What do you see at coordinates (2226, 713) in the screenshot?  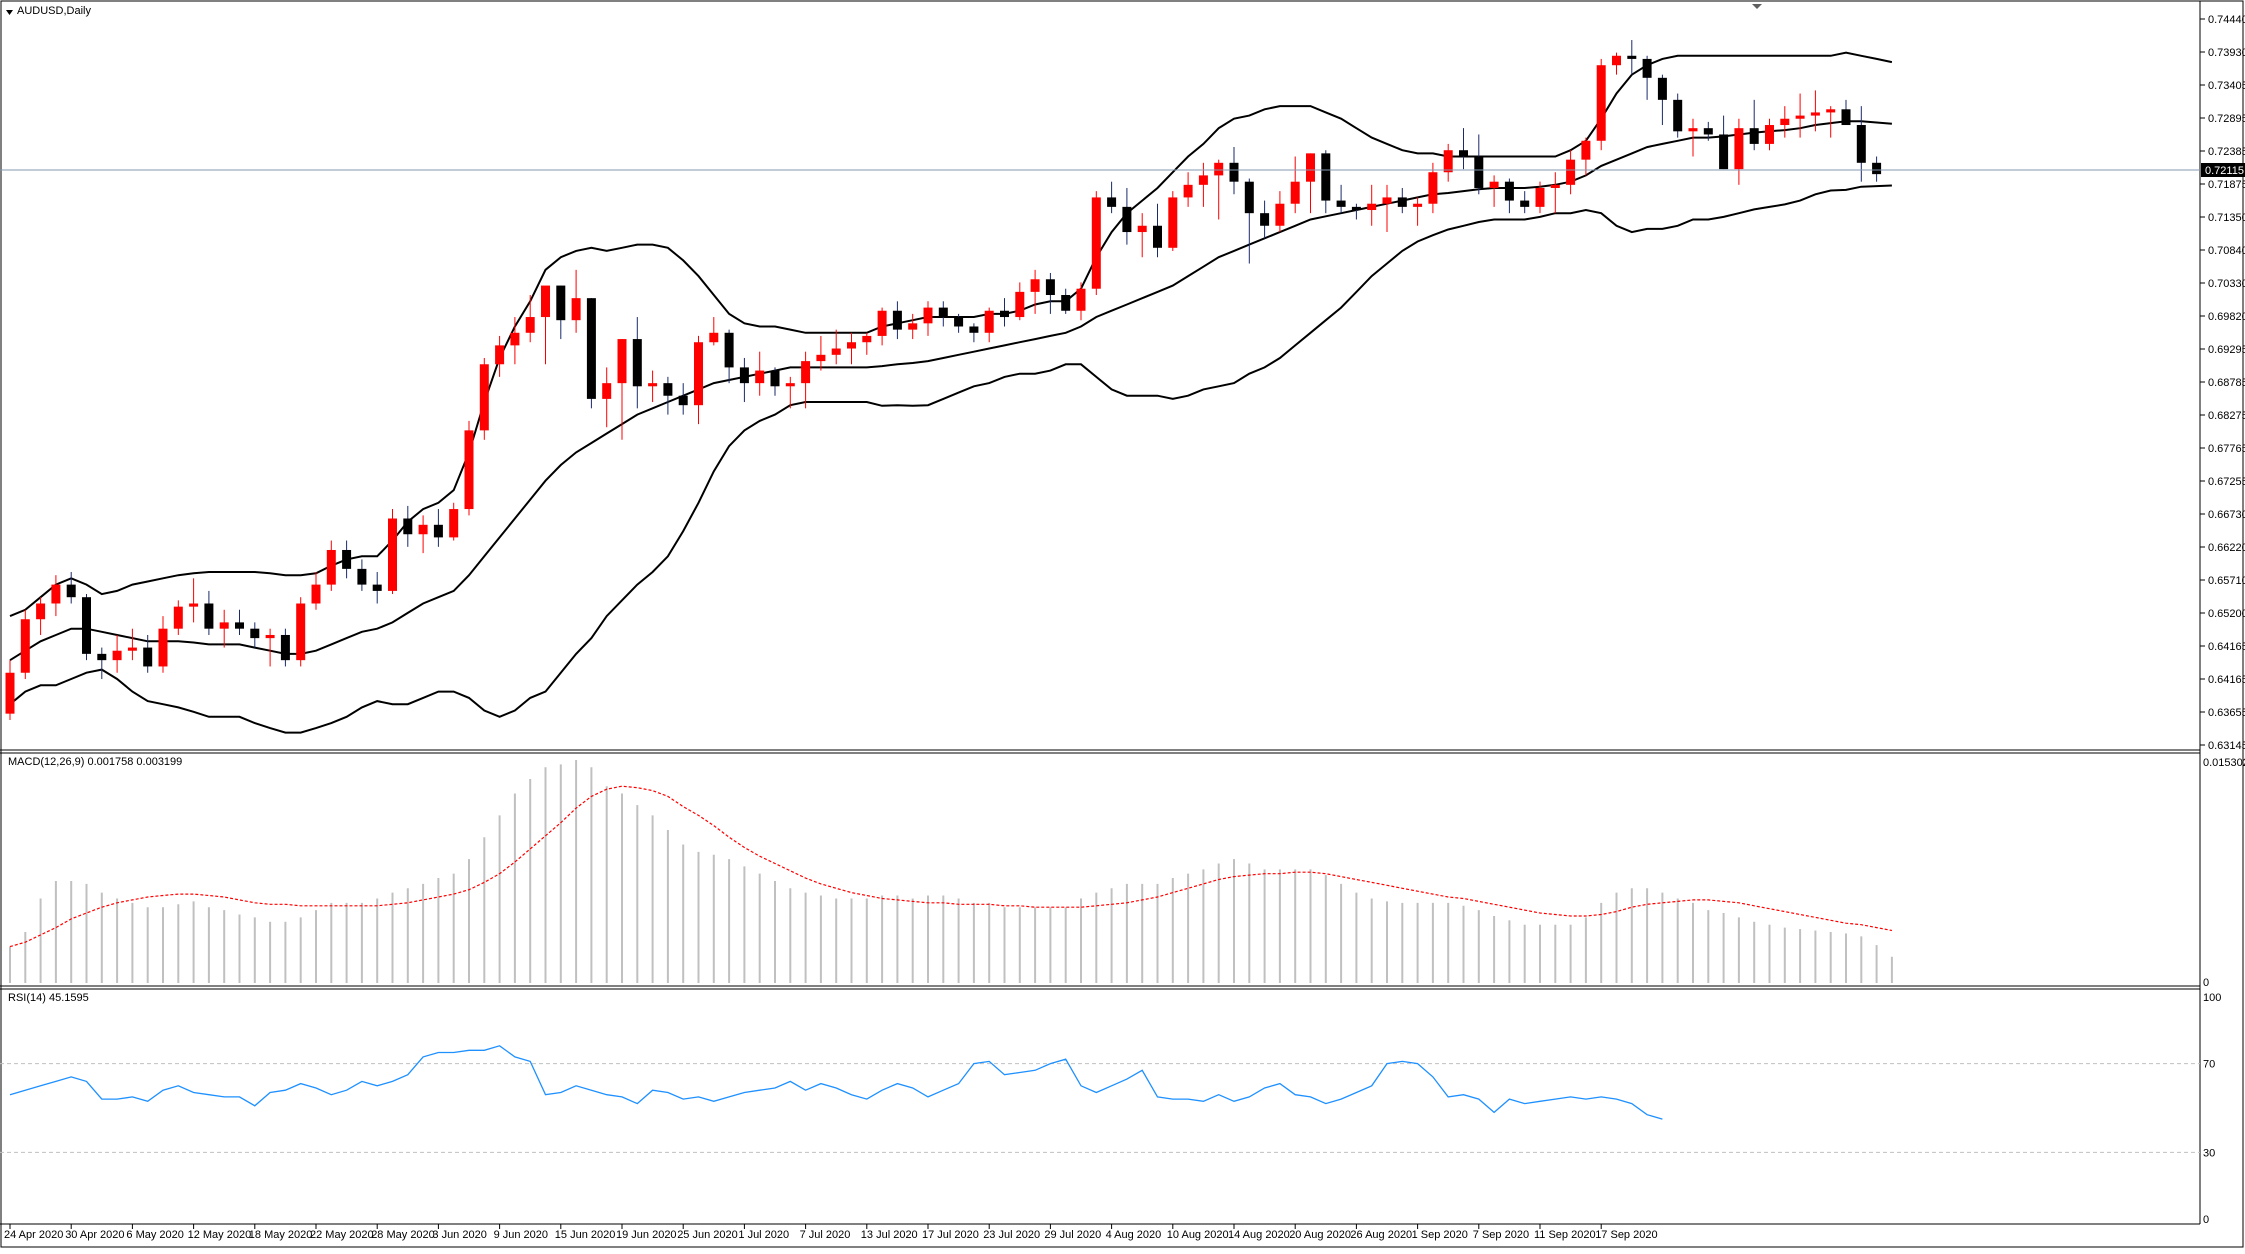 I see `price-tick-label: 0.63655` at bounding box center [2226, 713].